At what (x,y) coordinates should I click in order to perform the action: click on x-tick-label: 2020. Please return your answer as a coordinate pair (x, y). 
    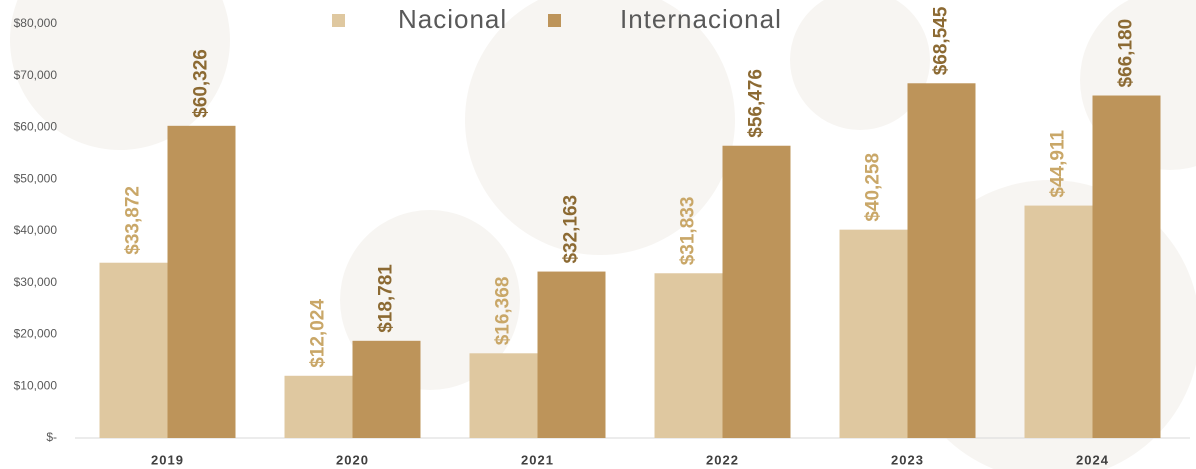
    Looking at the image, I should click on (352, 459).